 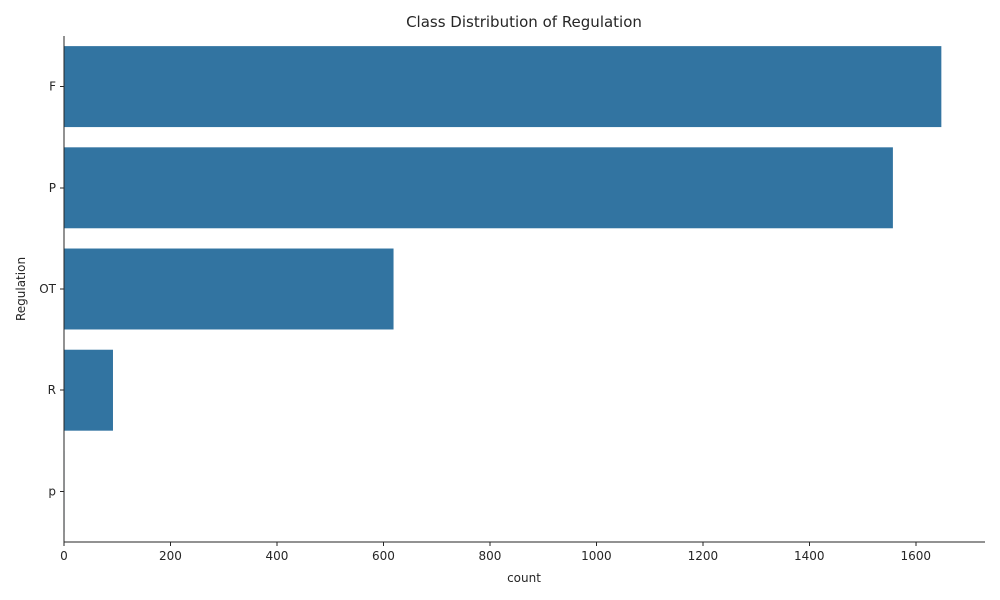 I want to click on y-axis-label: Regulation, so click(x=21, y=289).